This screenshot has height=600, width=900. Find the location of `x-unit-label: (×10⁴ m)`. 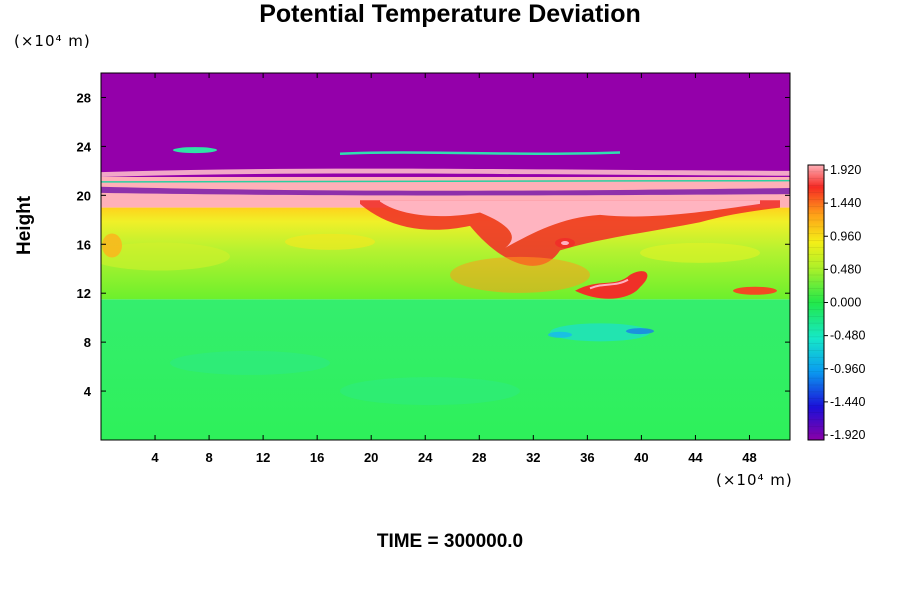

x-unit-label: (×10⁴ m) is located at coordinates (754, 480).